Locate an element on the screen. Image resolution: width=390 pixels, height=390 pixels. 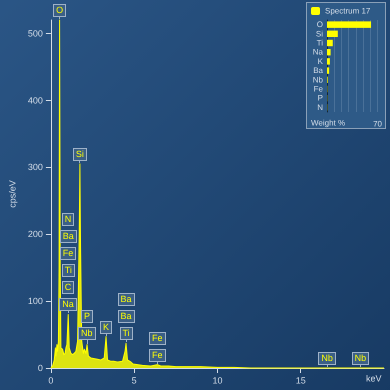
callout-tag: K is located at coordinates (106, 328).